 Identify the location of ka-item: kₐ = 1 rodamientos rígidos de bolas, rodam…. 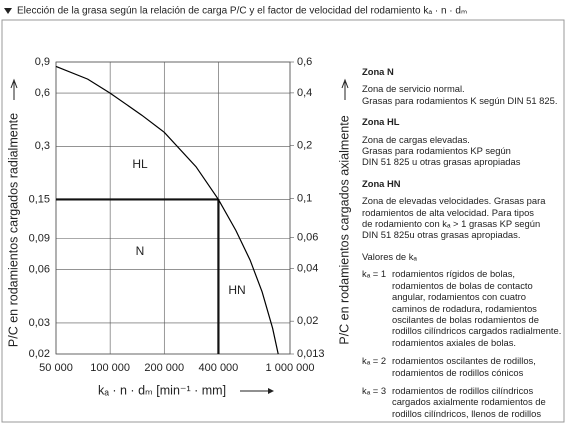
(462, 308).